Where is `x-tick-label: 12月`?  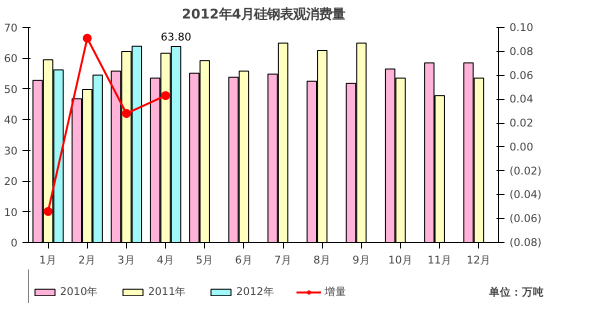
x-tick-label: 12月 is located at coordinates (479, 260).